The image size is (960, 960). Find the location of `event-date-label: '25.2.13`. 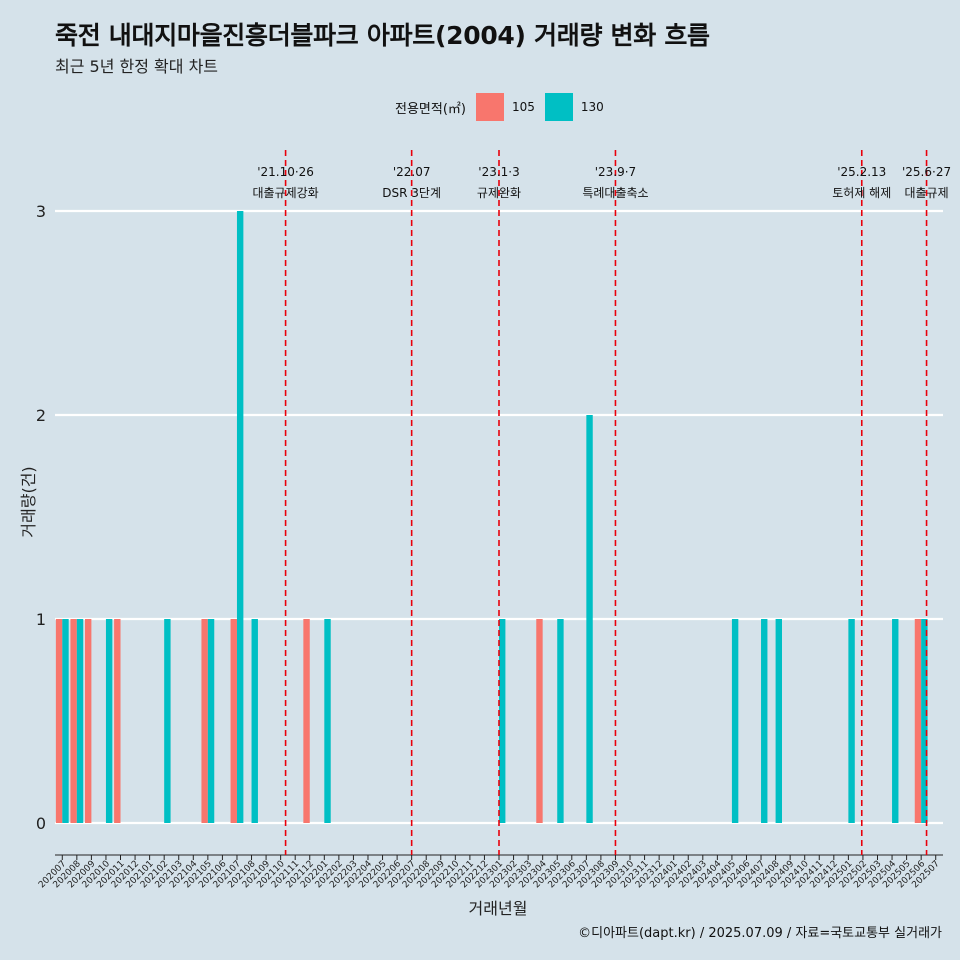

event-date-label: '25.2.13 is located at coordinates (861, 172).